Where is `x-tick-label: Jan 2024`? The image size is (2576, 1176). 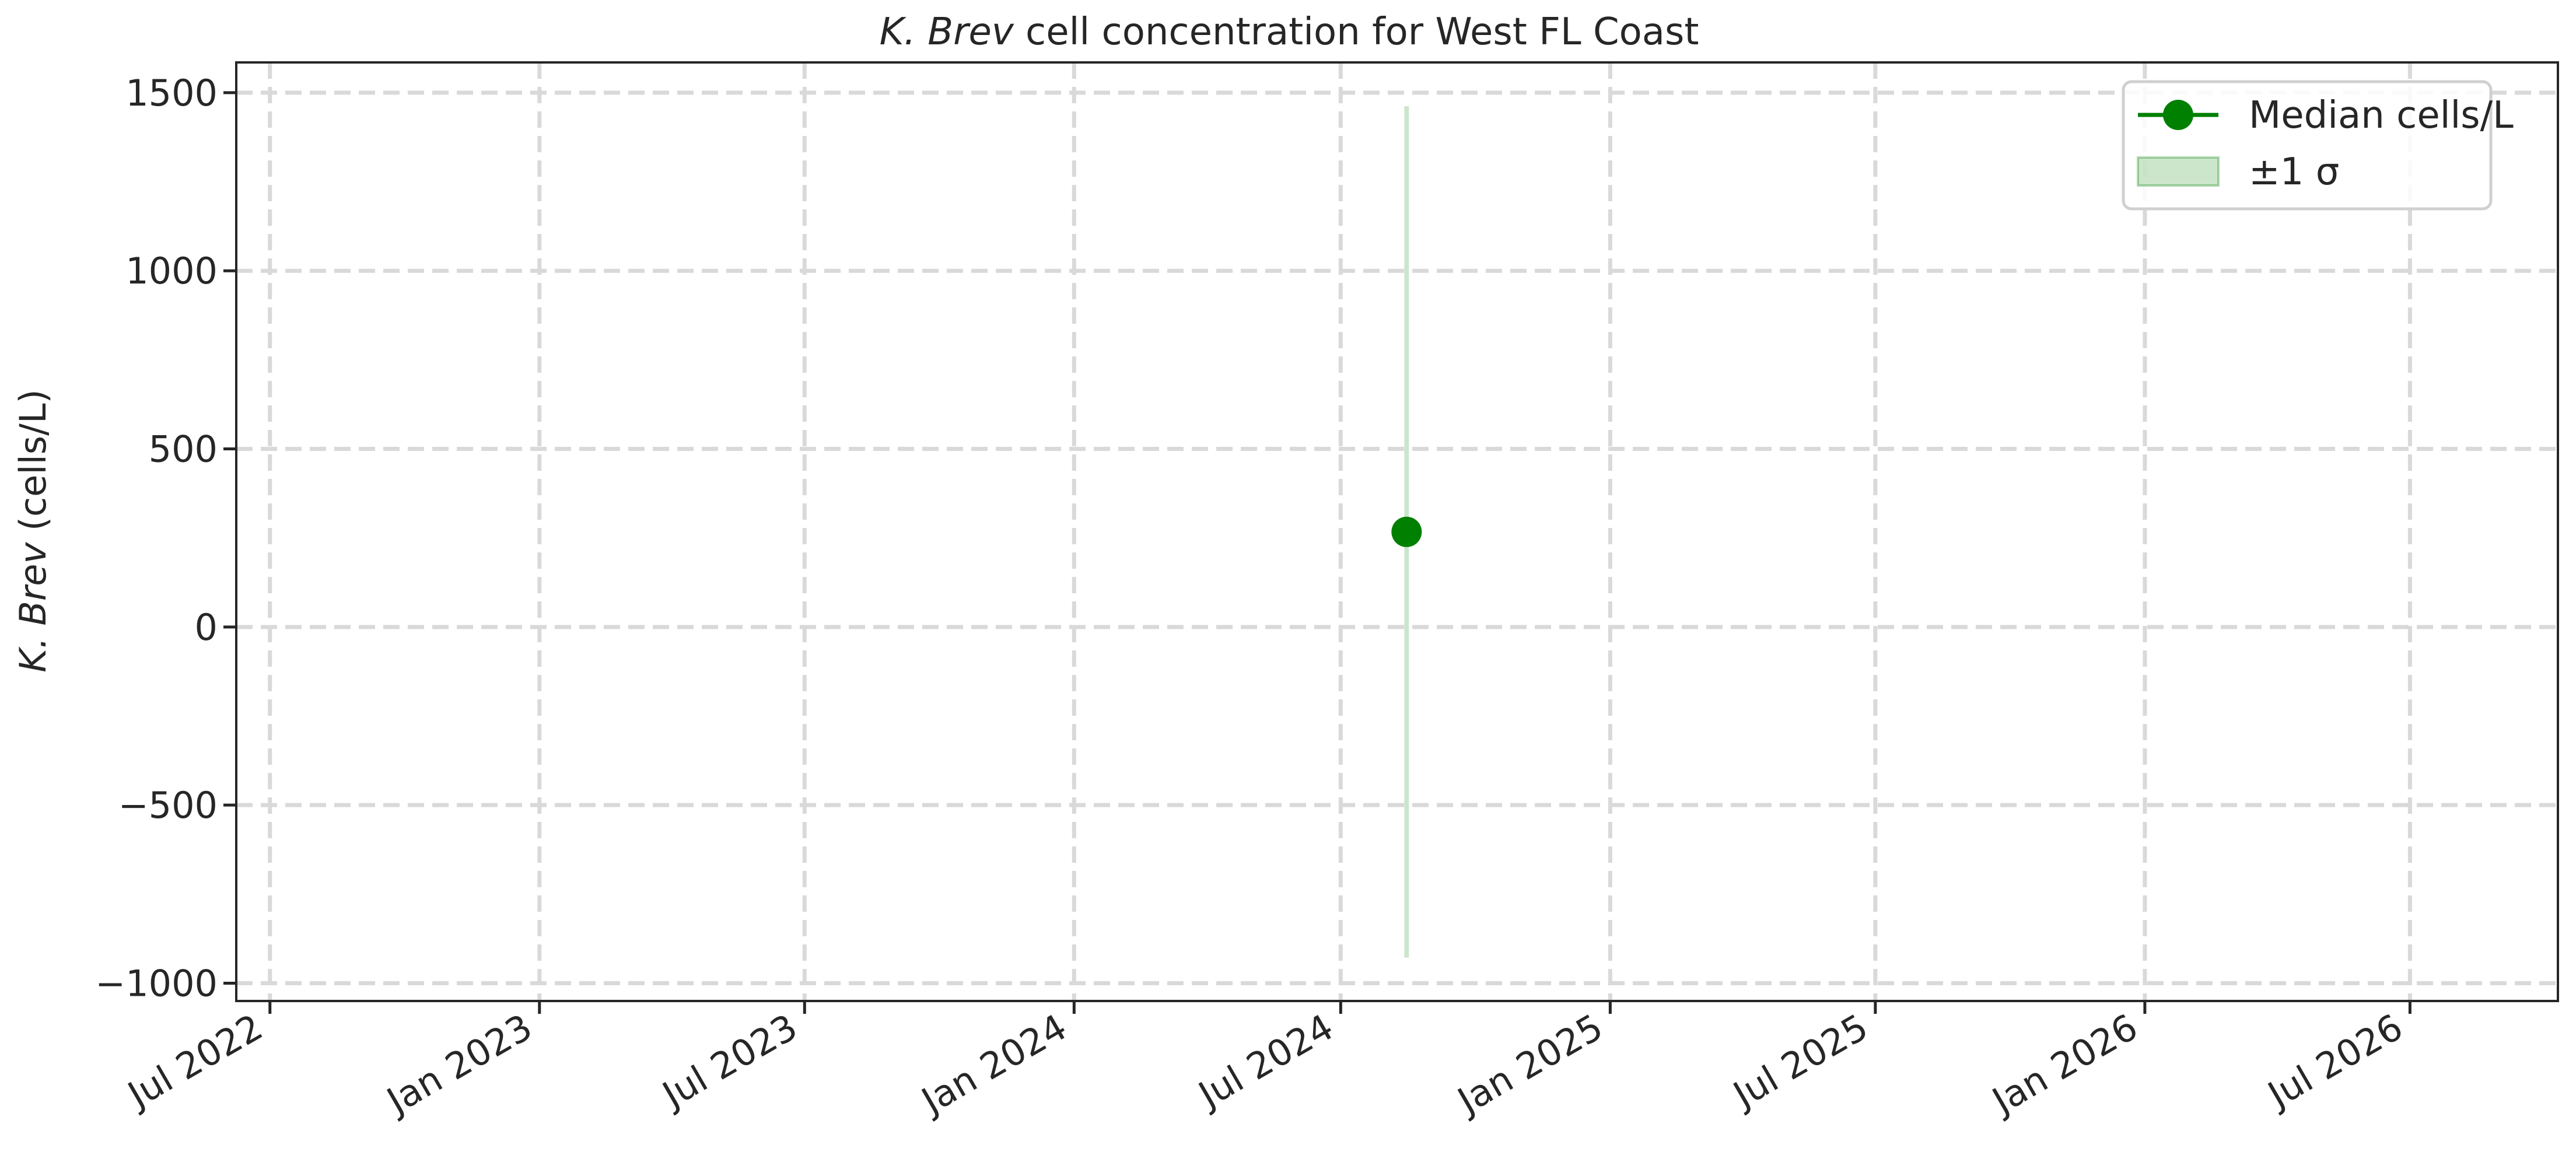 x-tick-label: Jan 2024 is located at coordinates (992, 1065).